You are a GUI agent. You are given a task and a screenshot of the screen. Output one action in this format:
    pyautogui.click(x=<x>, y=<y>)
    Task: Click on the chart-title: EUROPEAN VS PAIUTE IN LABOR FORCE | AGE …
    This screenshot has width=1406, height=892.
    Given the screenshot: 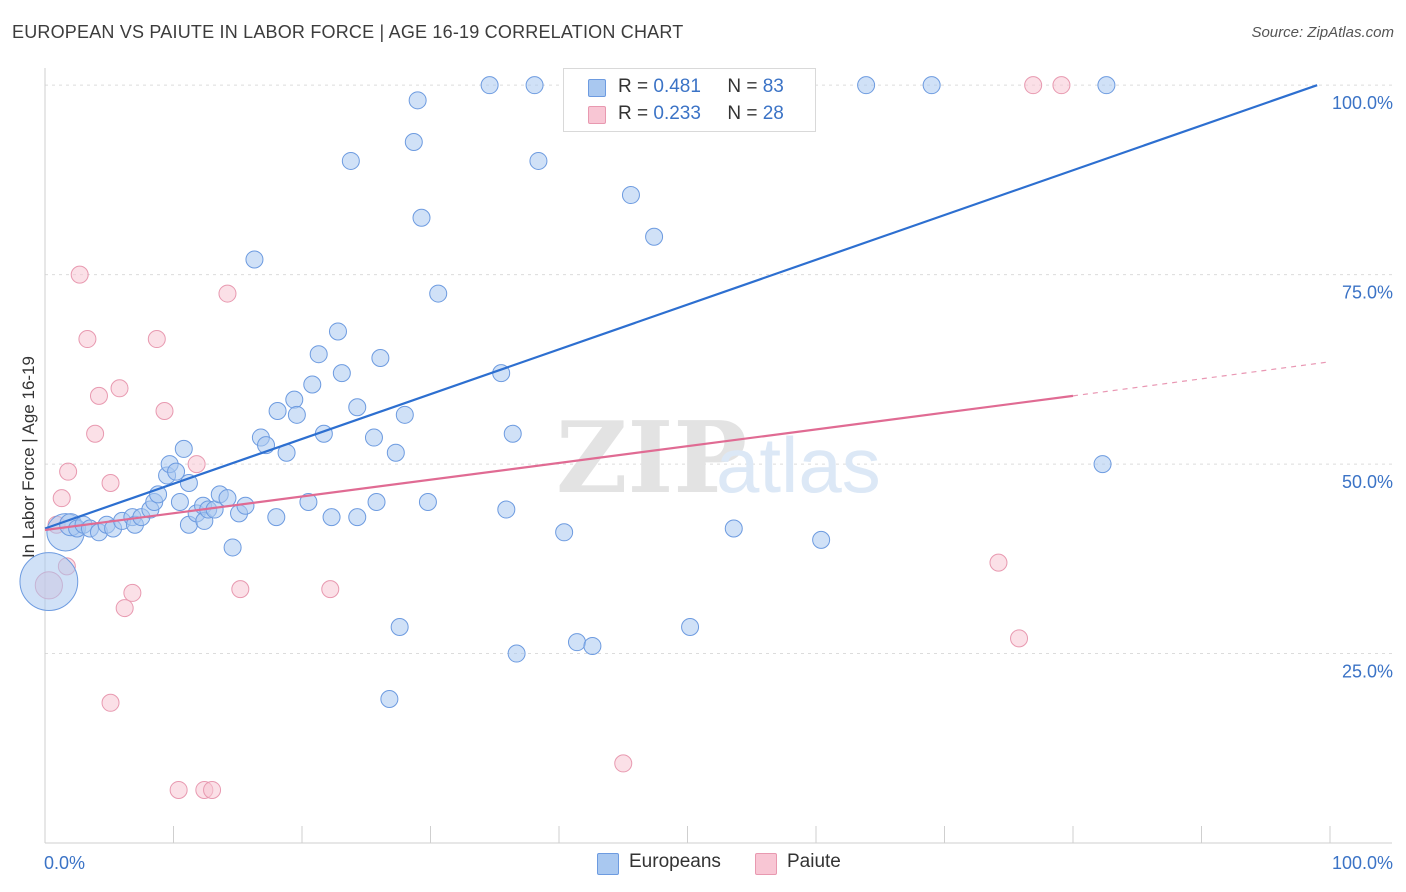 What is the action you would take?
    pyautogui.click(x=348, y=32)
    